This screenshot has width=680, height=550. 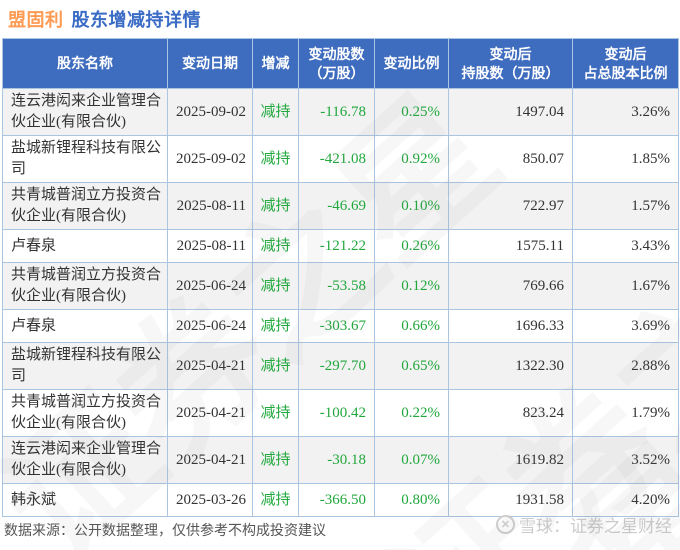 What do you see at coordinates (510, 286) in the screenshot?
I see `after-shares-cell: 769.66` at bounding box center [510, 286].